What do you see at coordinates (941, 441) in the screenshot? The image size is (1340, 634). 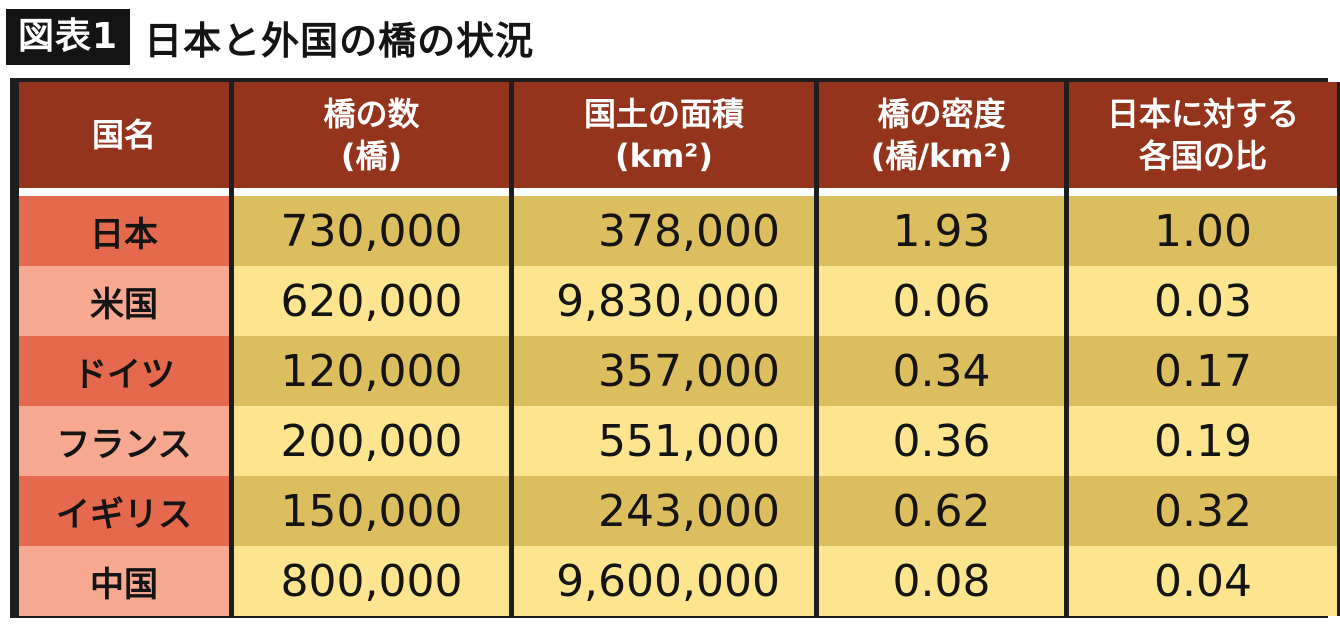 I see `density-cell: 0.36` at bounding box center [941, 441].